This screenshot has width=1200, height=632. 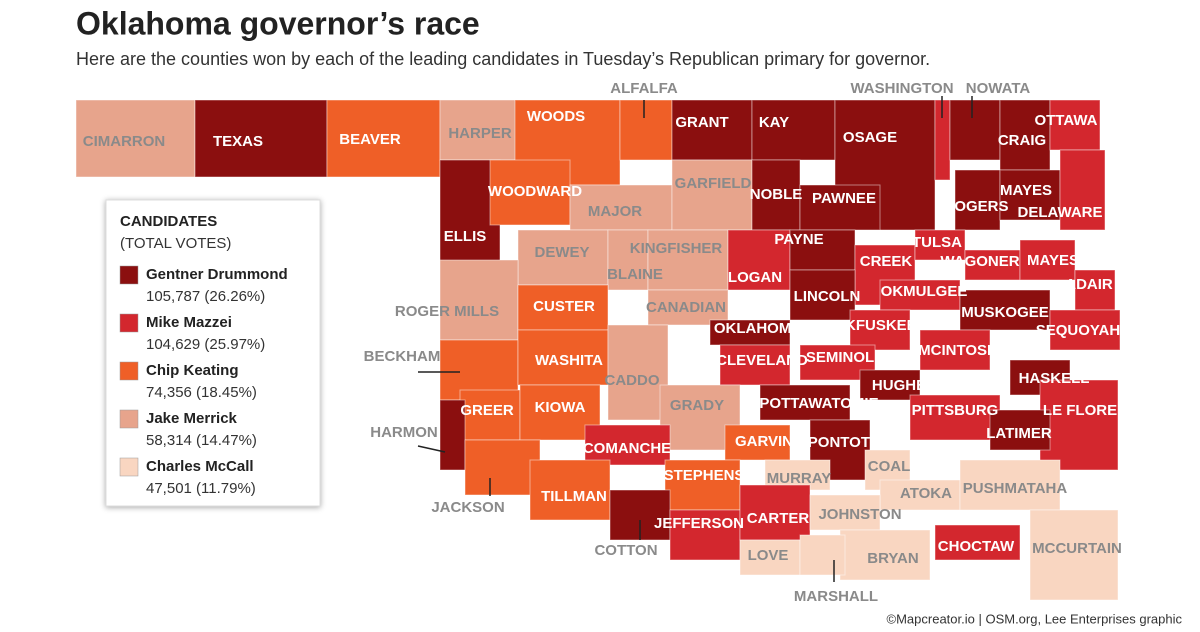 What do you see at coordinates (1005, 312) in the screenshot?
I see `county-label: MUSKOGEE` at bounding box center [1005, 312].